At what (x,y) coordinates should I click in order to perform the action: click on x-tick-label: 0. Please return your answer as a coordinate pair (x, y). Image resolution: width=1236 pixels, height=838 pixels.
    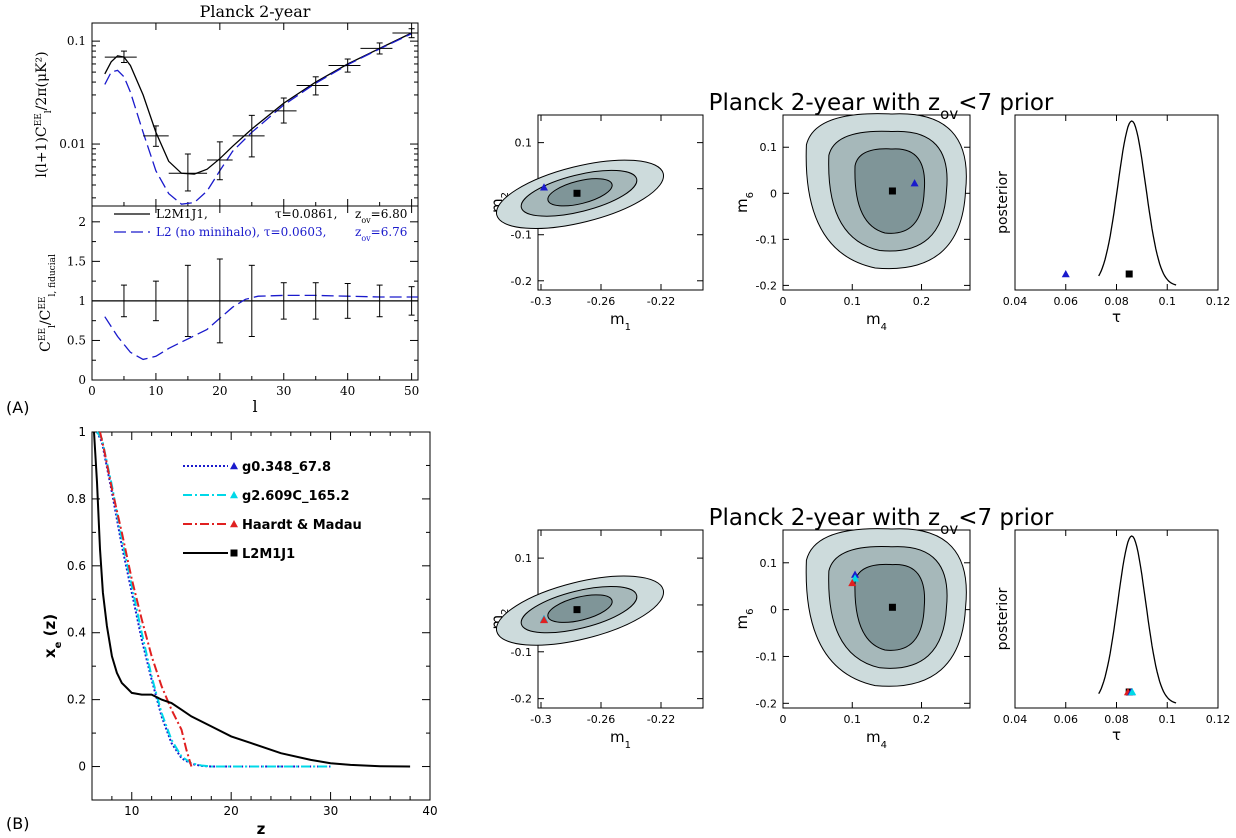
    Looking at the image, I should click on (783, 301).